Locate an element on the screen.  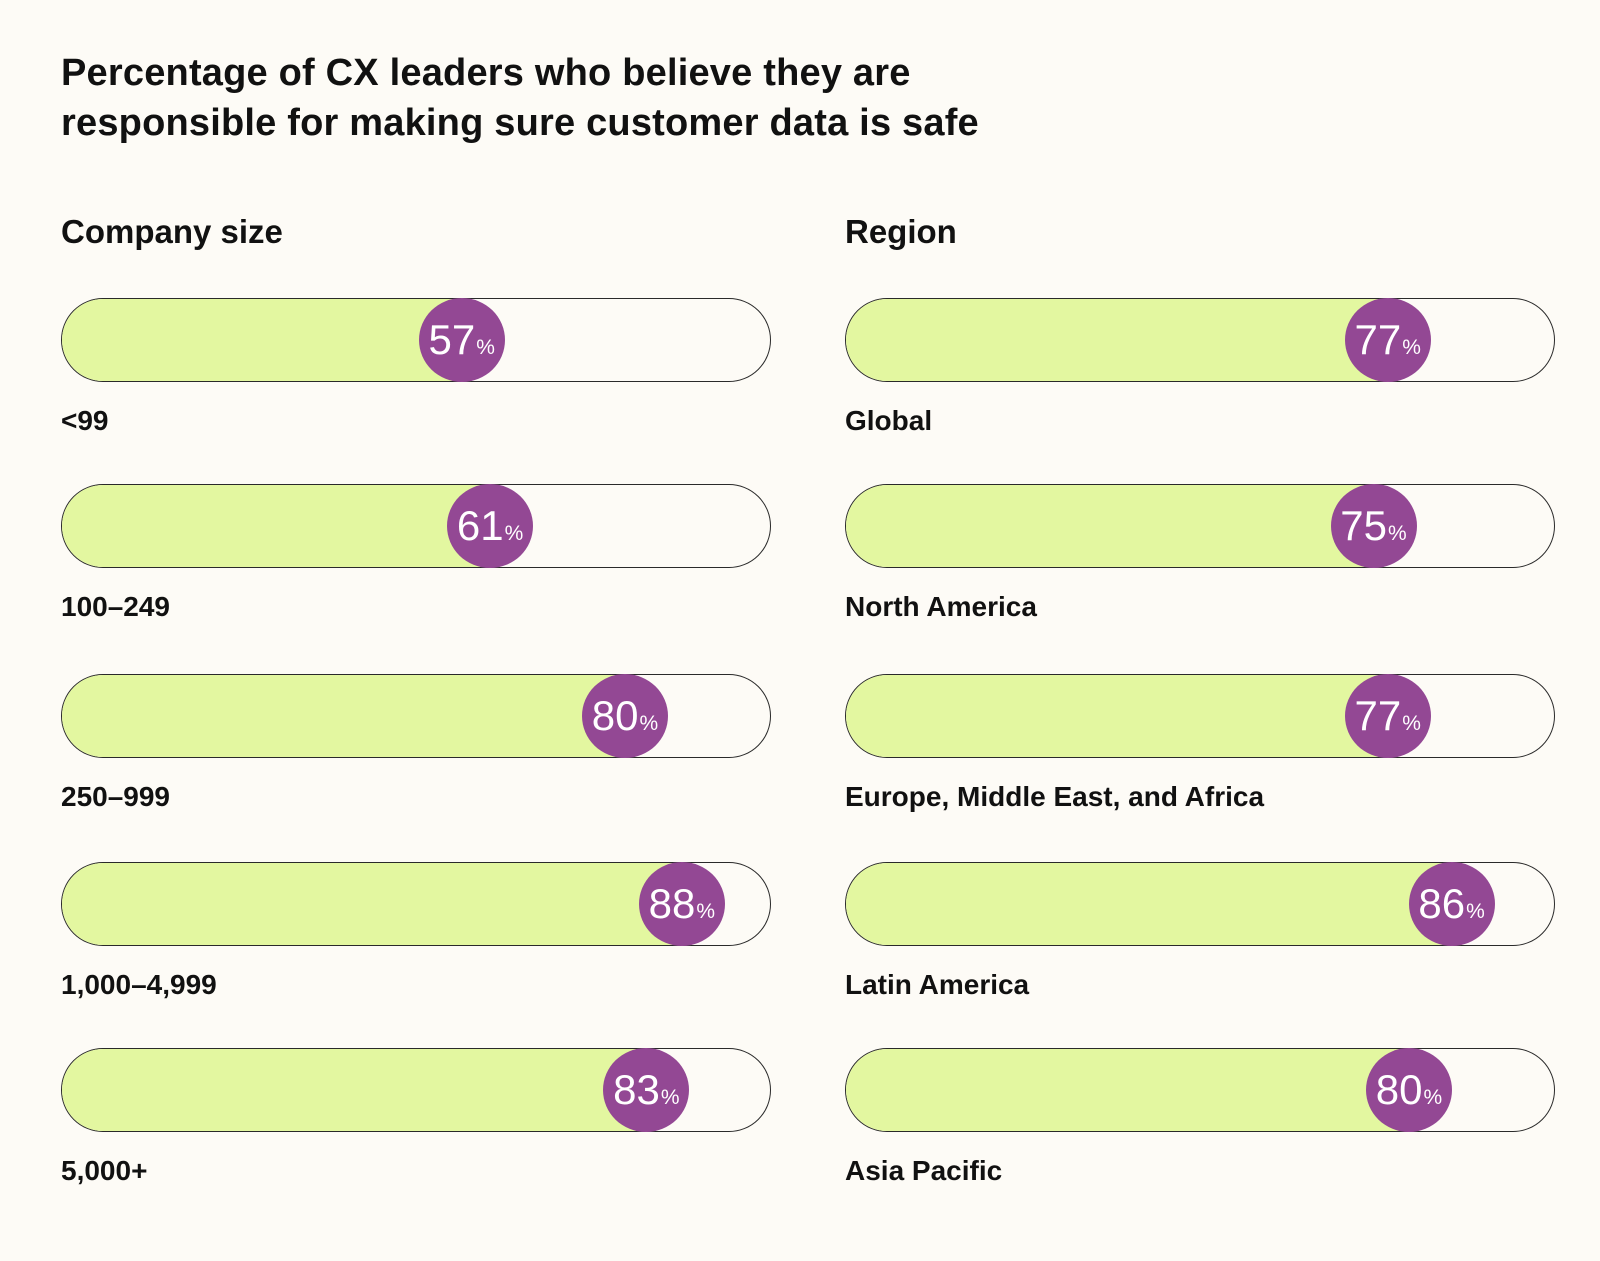
region-value-bubble: 86% is located at coordinates (1451, 904).